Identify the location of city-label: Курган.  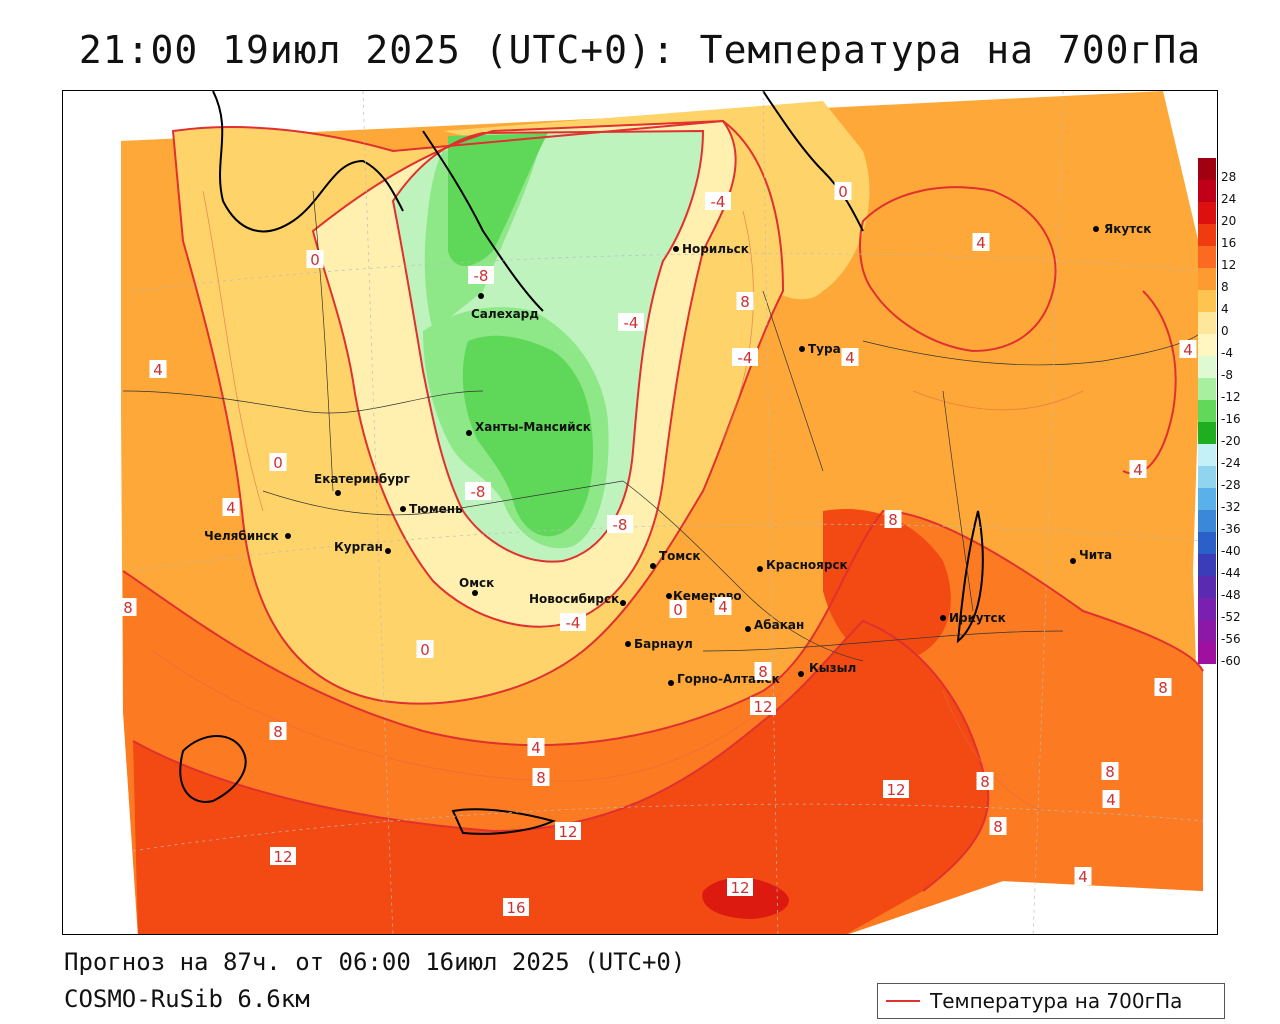
(358, 547).